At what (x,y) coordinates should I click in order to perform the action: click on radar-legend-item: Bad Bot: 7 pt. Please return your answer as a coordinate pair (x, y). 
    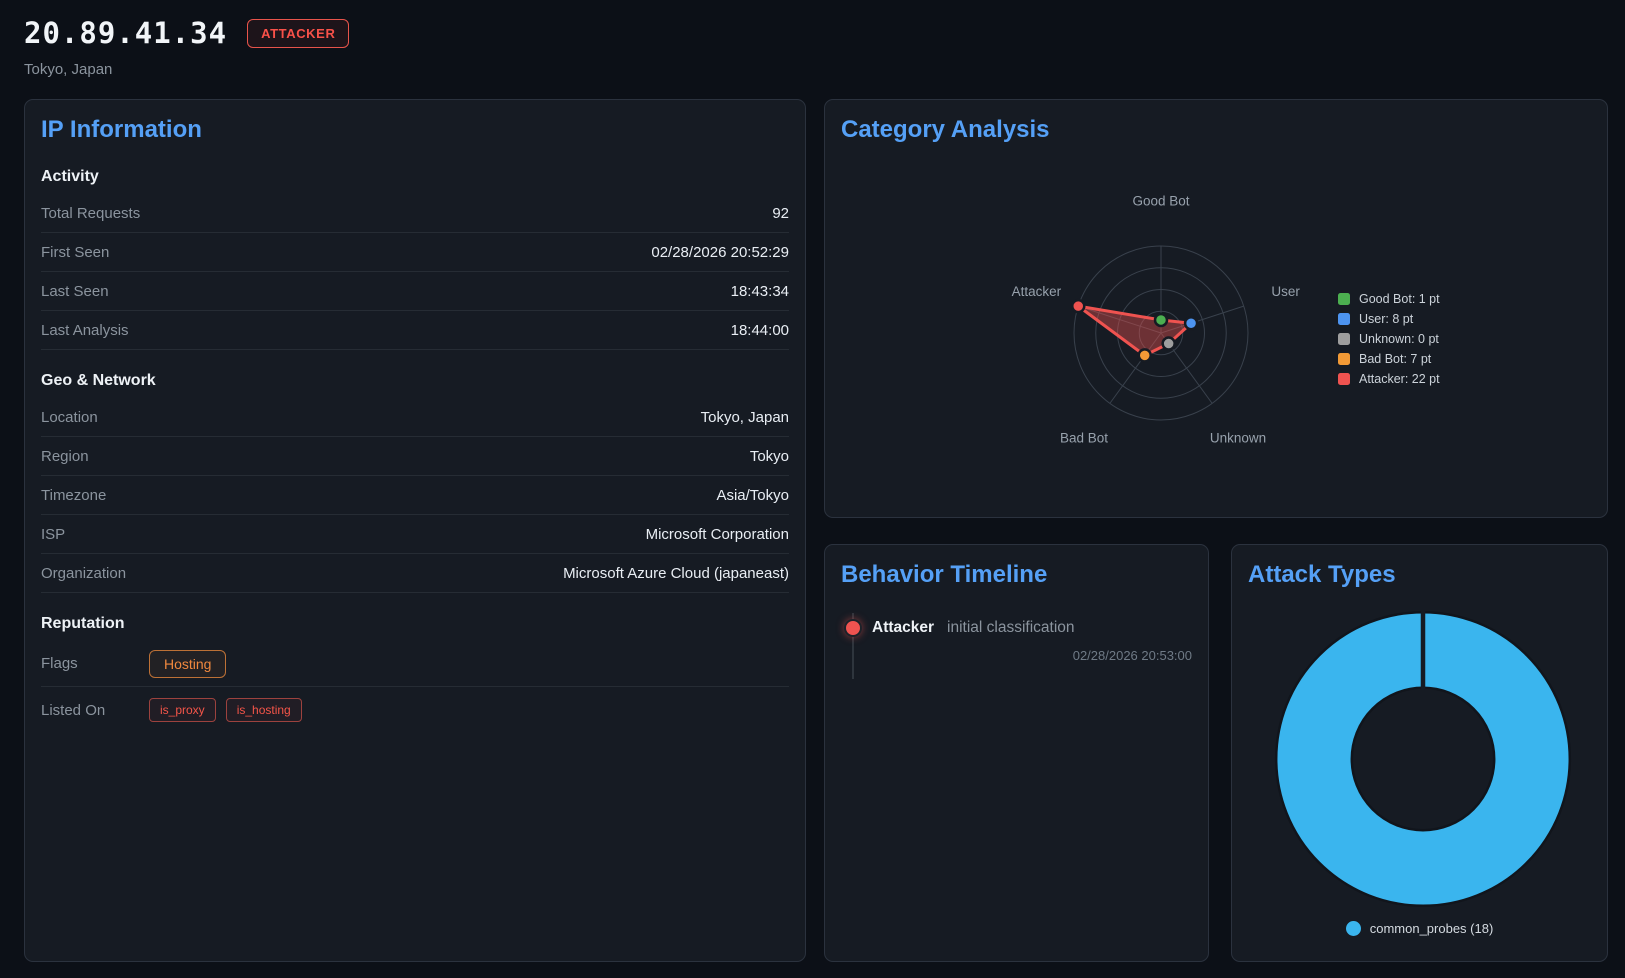
    Looking at the image, I should click on (1389, 359).